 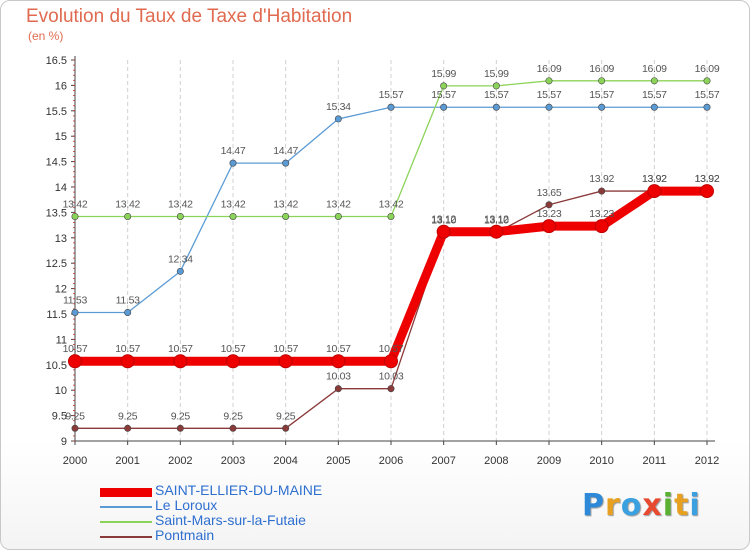 I want to click on y-tick-label: 16.5, so click(x=56, y=61).